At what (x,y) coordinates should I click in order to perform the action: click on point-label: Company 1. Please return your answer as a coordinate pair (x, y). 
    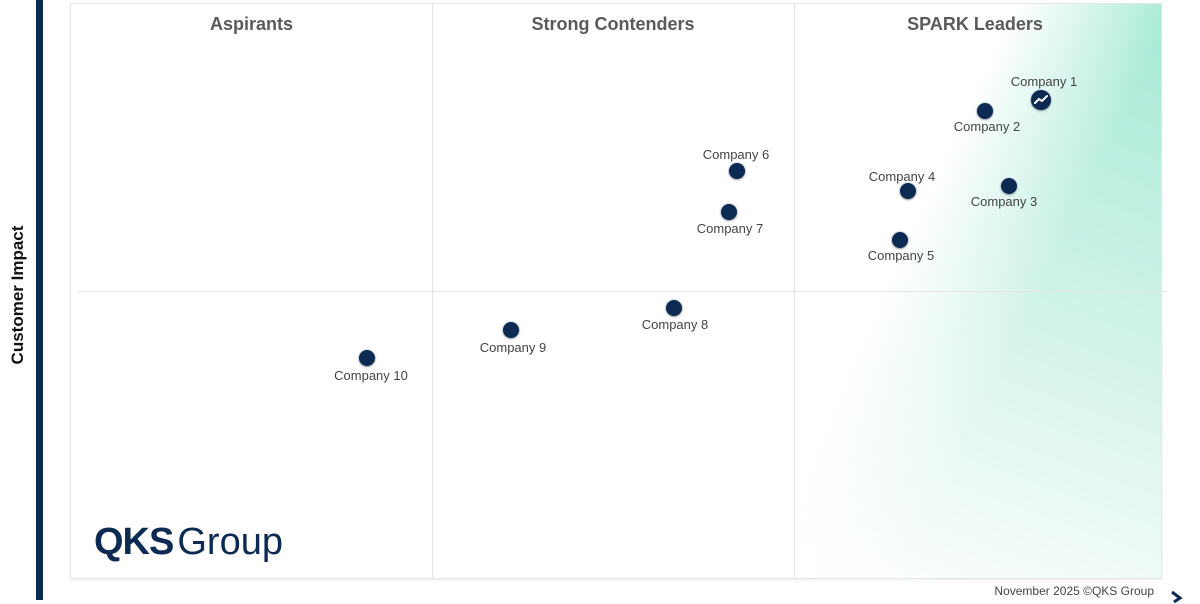
    Looking at the image, I should click on (1044, 81).